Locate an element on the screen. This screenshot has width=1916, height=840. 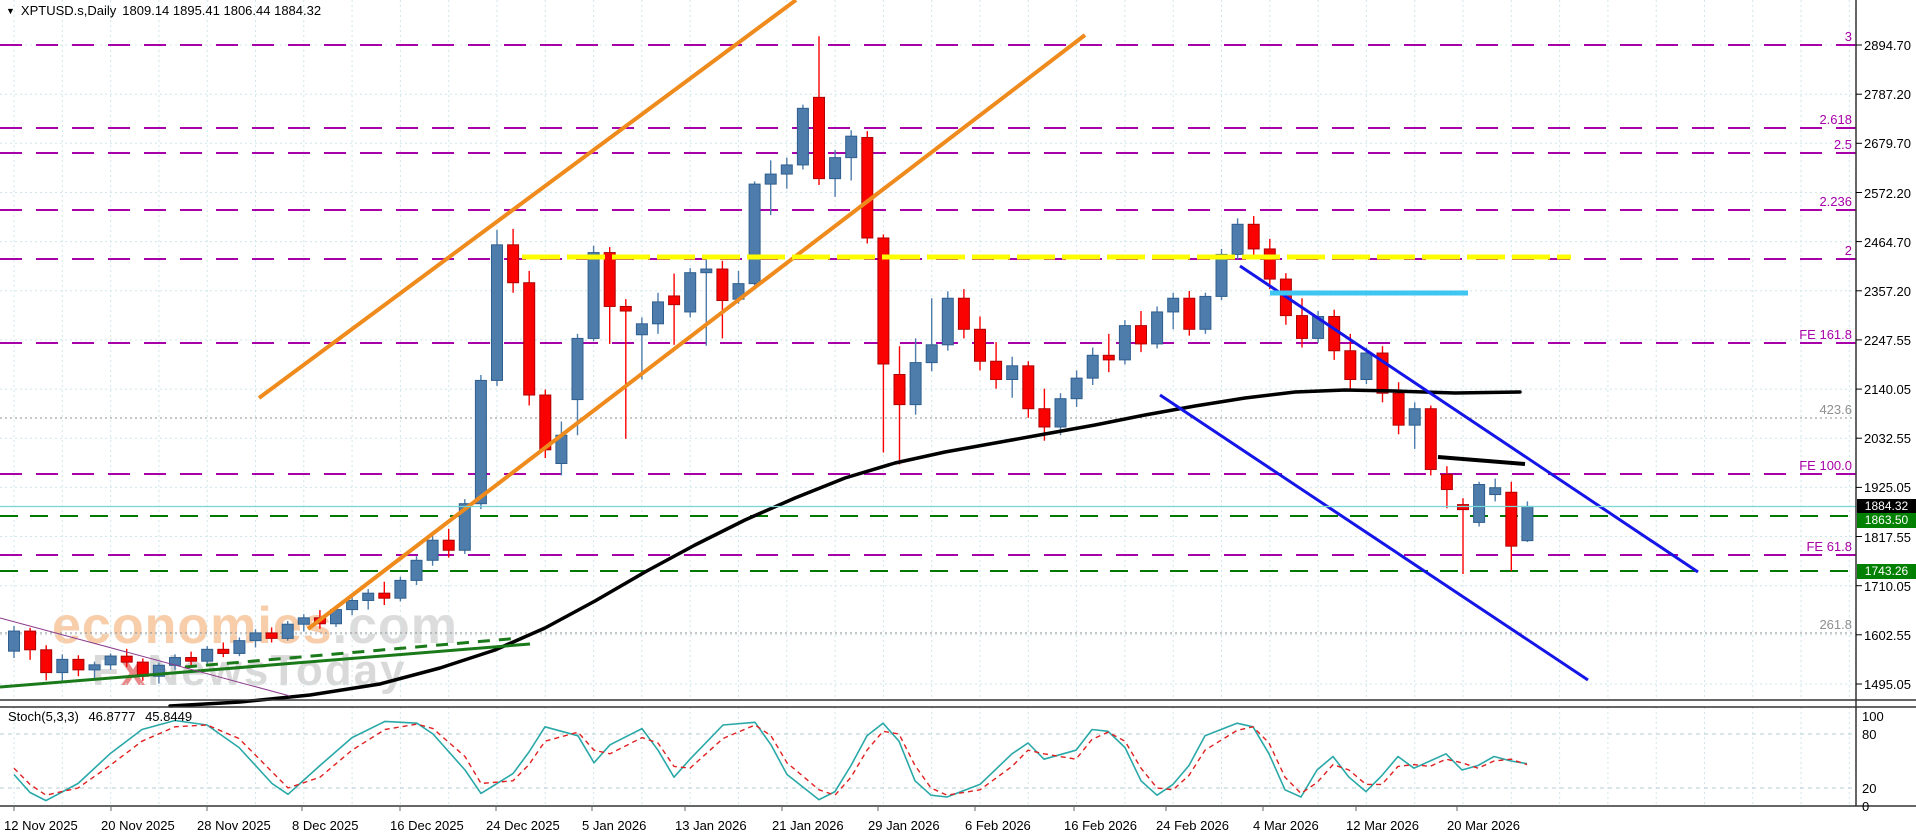
date-axis-label: 20 Nov 2025 is located at coordinates (138, 825).